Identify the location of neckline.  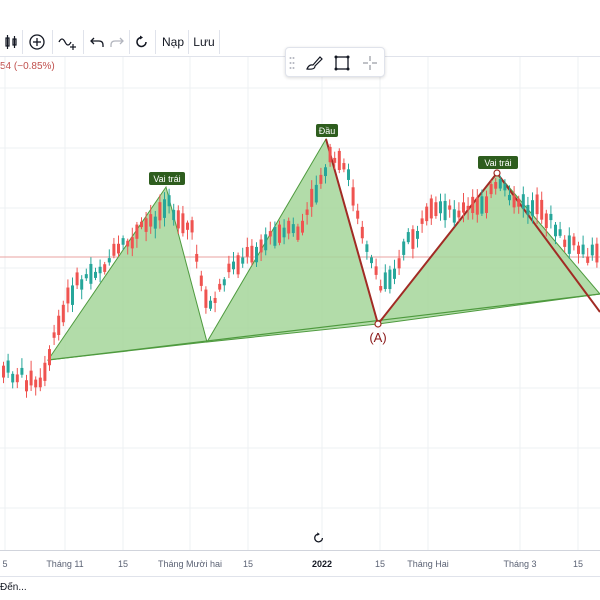
(323, 327).